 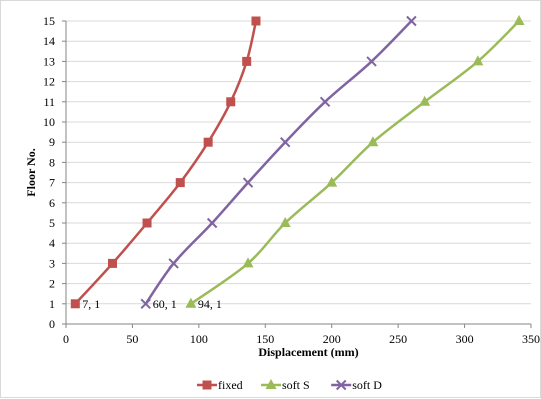 I want to click on legend-item-fixed: fixed, so click(x=220, y=385).